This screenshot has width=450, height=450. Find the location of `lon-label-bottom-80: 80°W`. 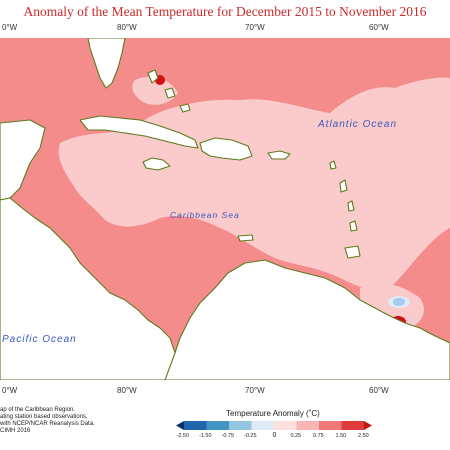

lon-label-bottom-80: 80°W is located at coordinates (127, 390).